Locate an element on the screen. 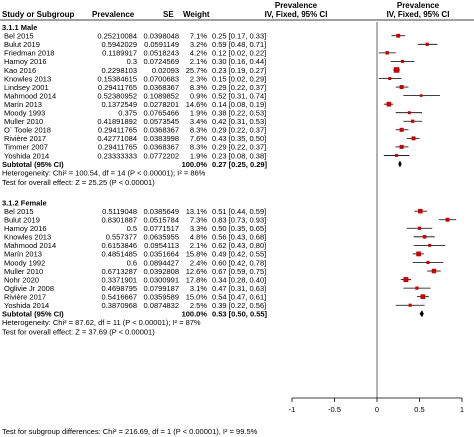 This screenshot has width=474, height=437. ci-value: 0.34 [0.28, 0.40] is located at coordinates (239, 279).